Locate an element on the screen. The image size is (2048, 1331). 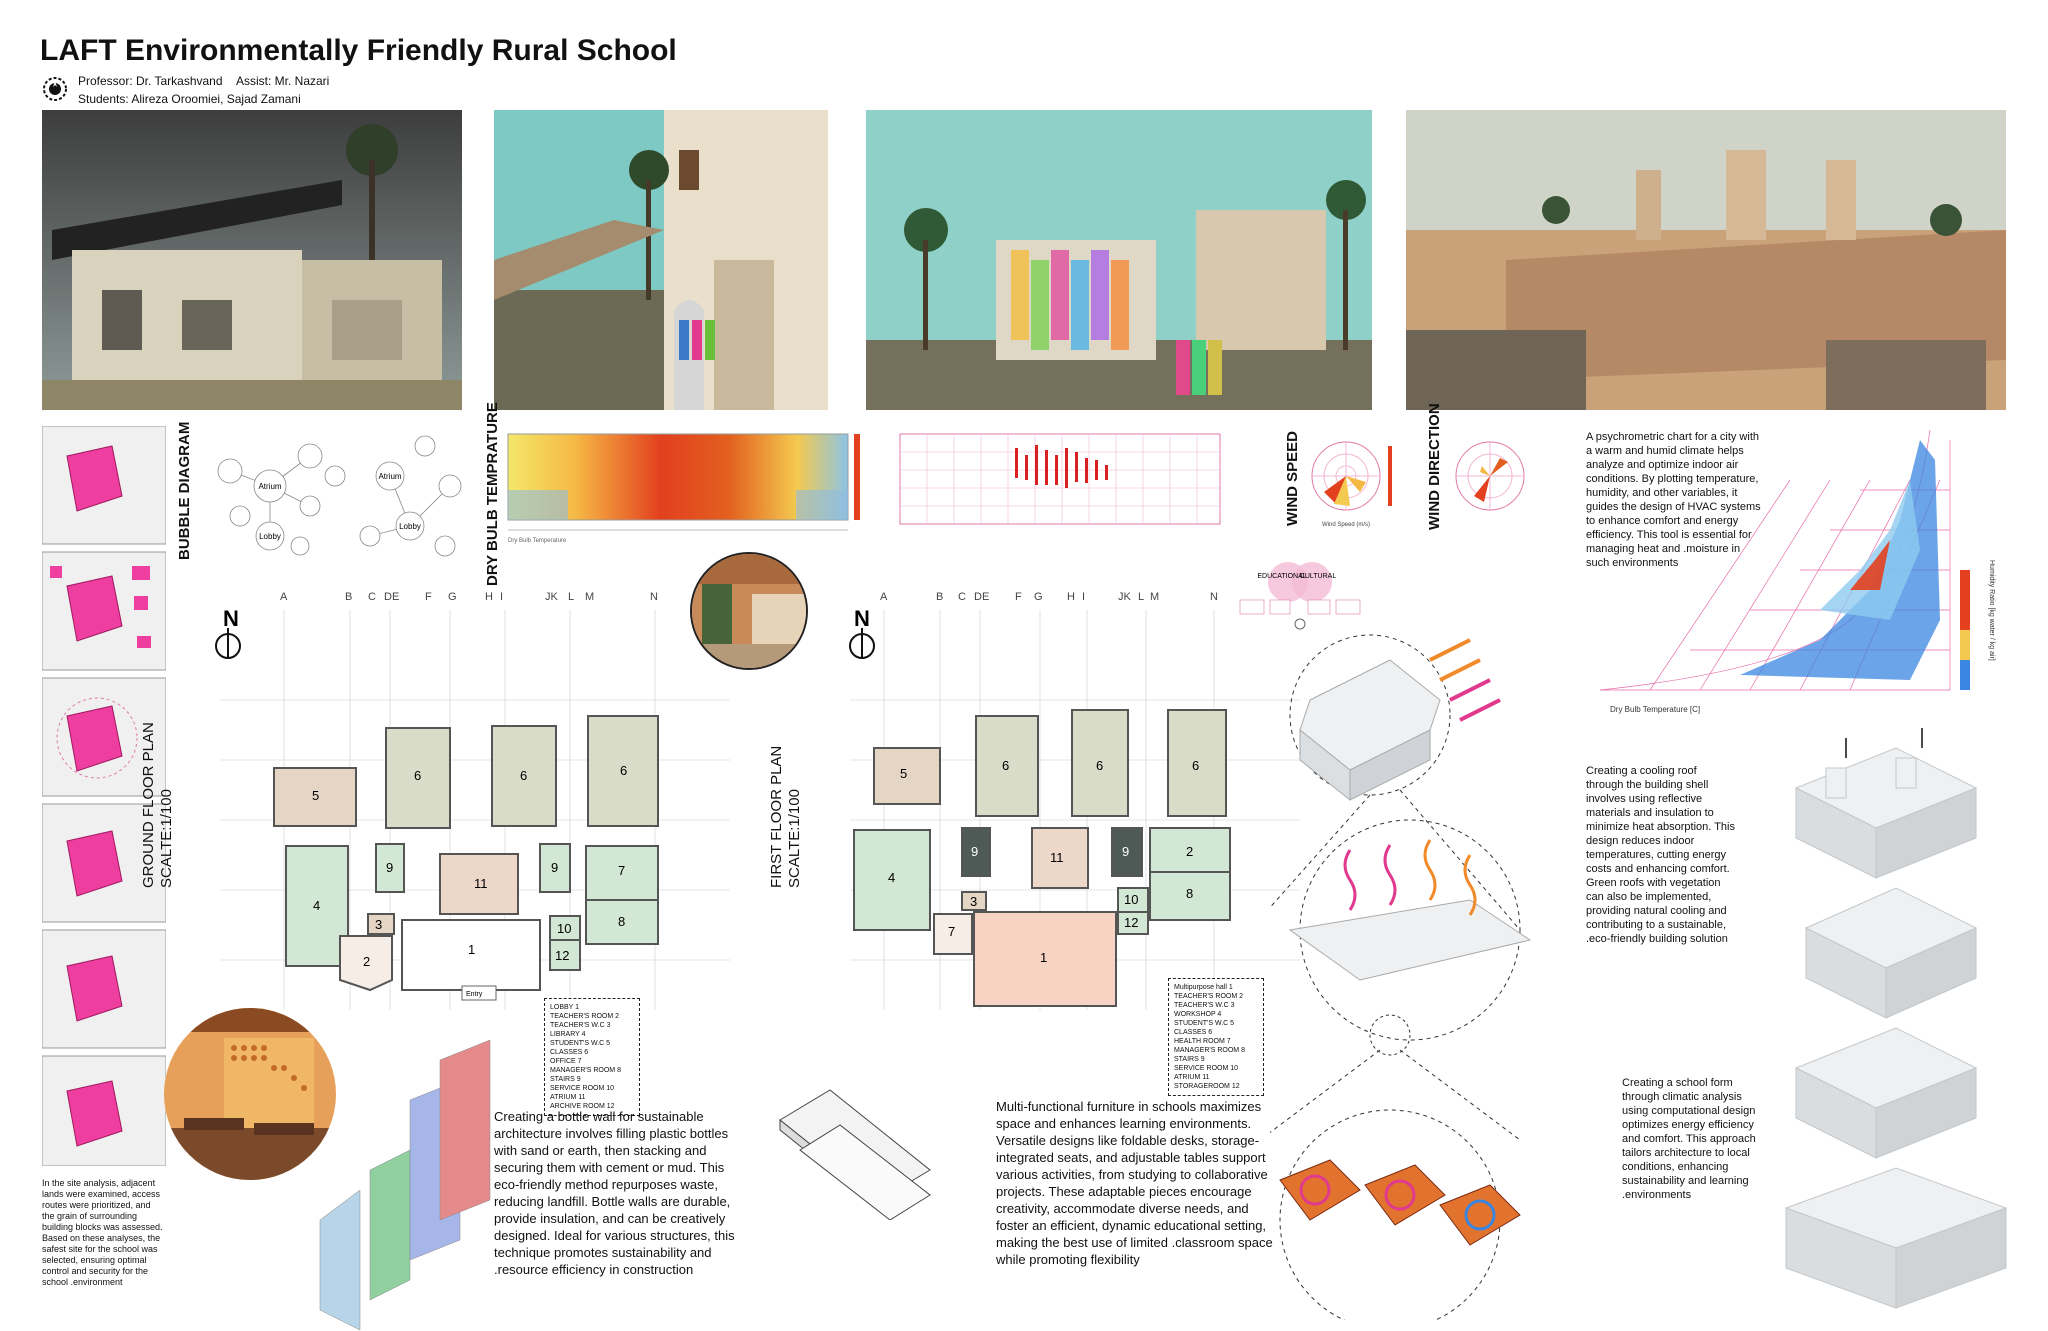
dry-bulb-title: DRY BULB TEMPRATURE is located at coordinates (492, 494).